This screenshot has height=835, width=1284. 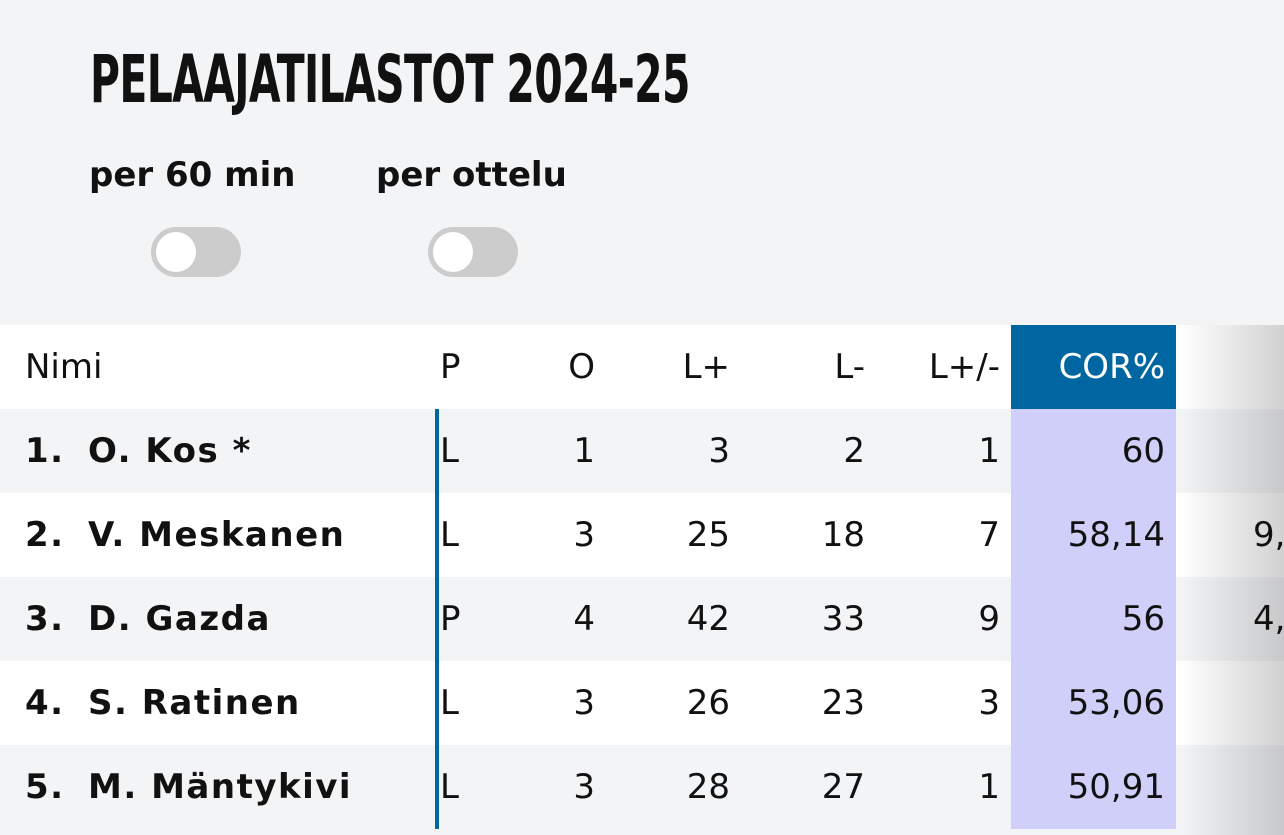 What do you see at coordinates (45, 703) in the screenshot?
I see `cell-rank: 4.` at bounding box center [45, 703].